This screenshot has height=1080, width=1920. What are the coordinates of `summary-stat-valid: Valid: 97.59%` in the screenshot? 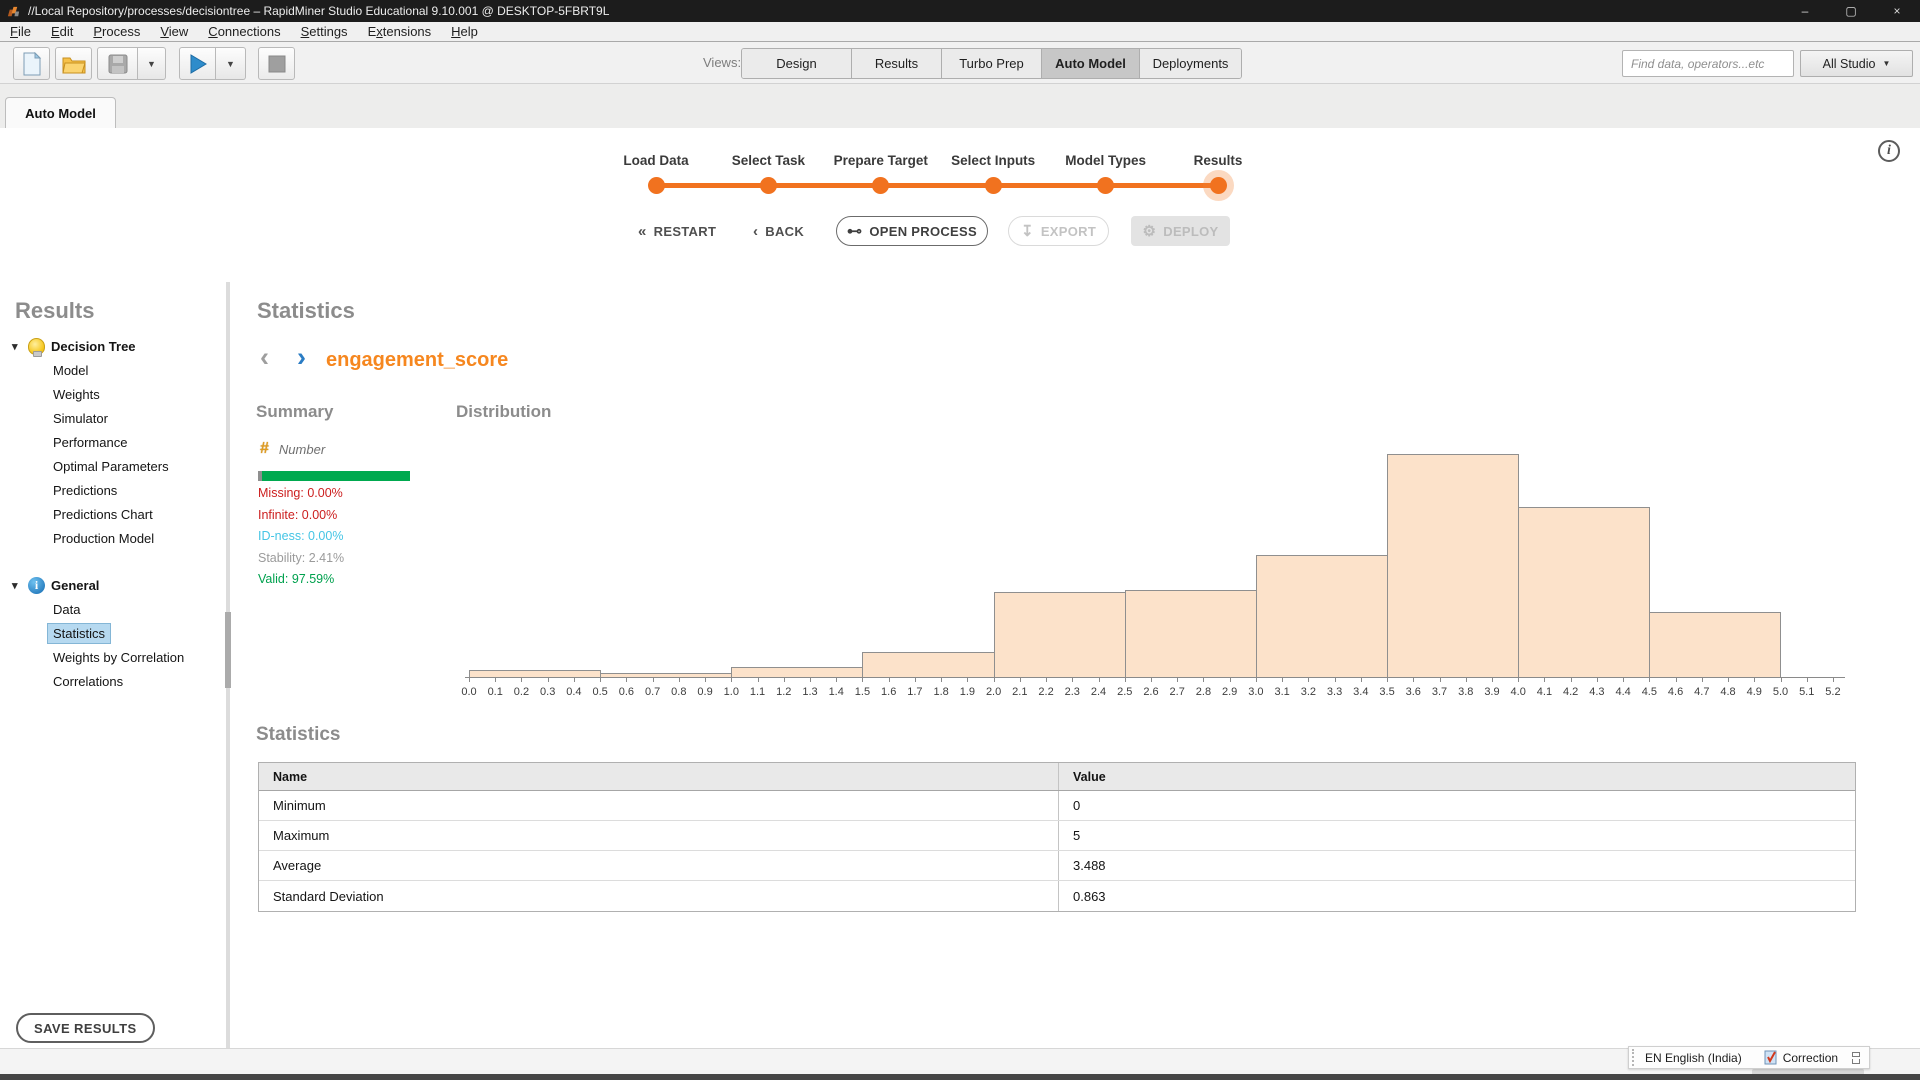 It's located at (296, 579).